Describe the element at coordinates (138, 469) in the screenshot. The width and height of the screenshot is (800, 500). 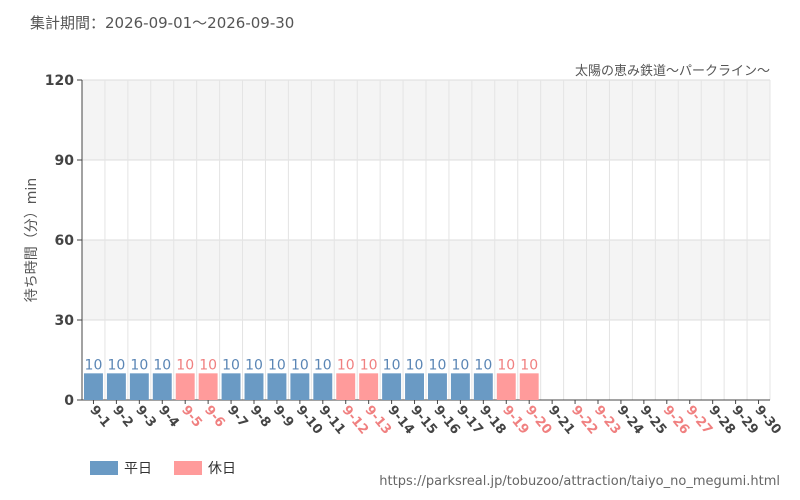
I see `legend-label-weekday: 平日` at that location.